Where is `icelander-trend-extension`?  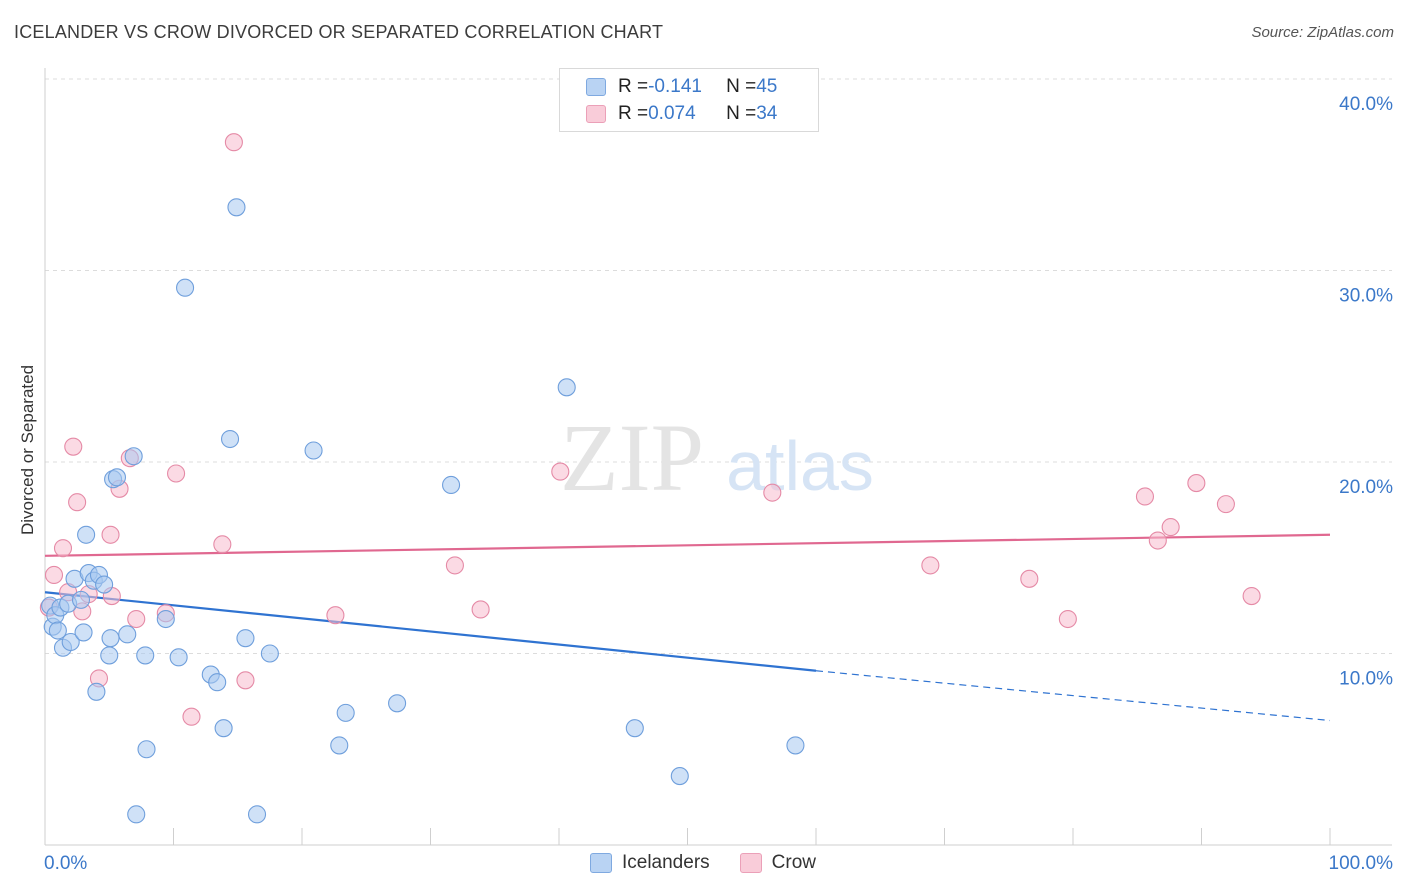 icelander-trend-extension is located at coordinates (1073, 696).